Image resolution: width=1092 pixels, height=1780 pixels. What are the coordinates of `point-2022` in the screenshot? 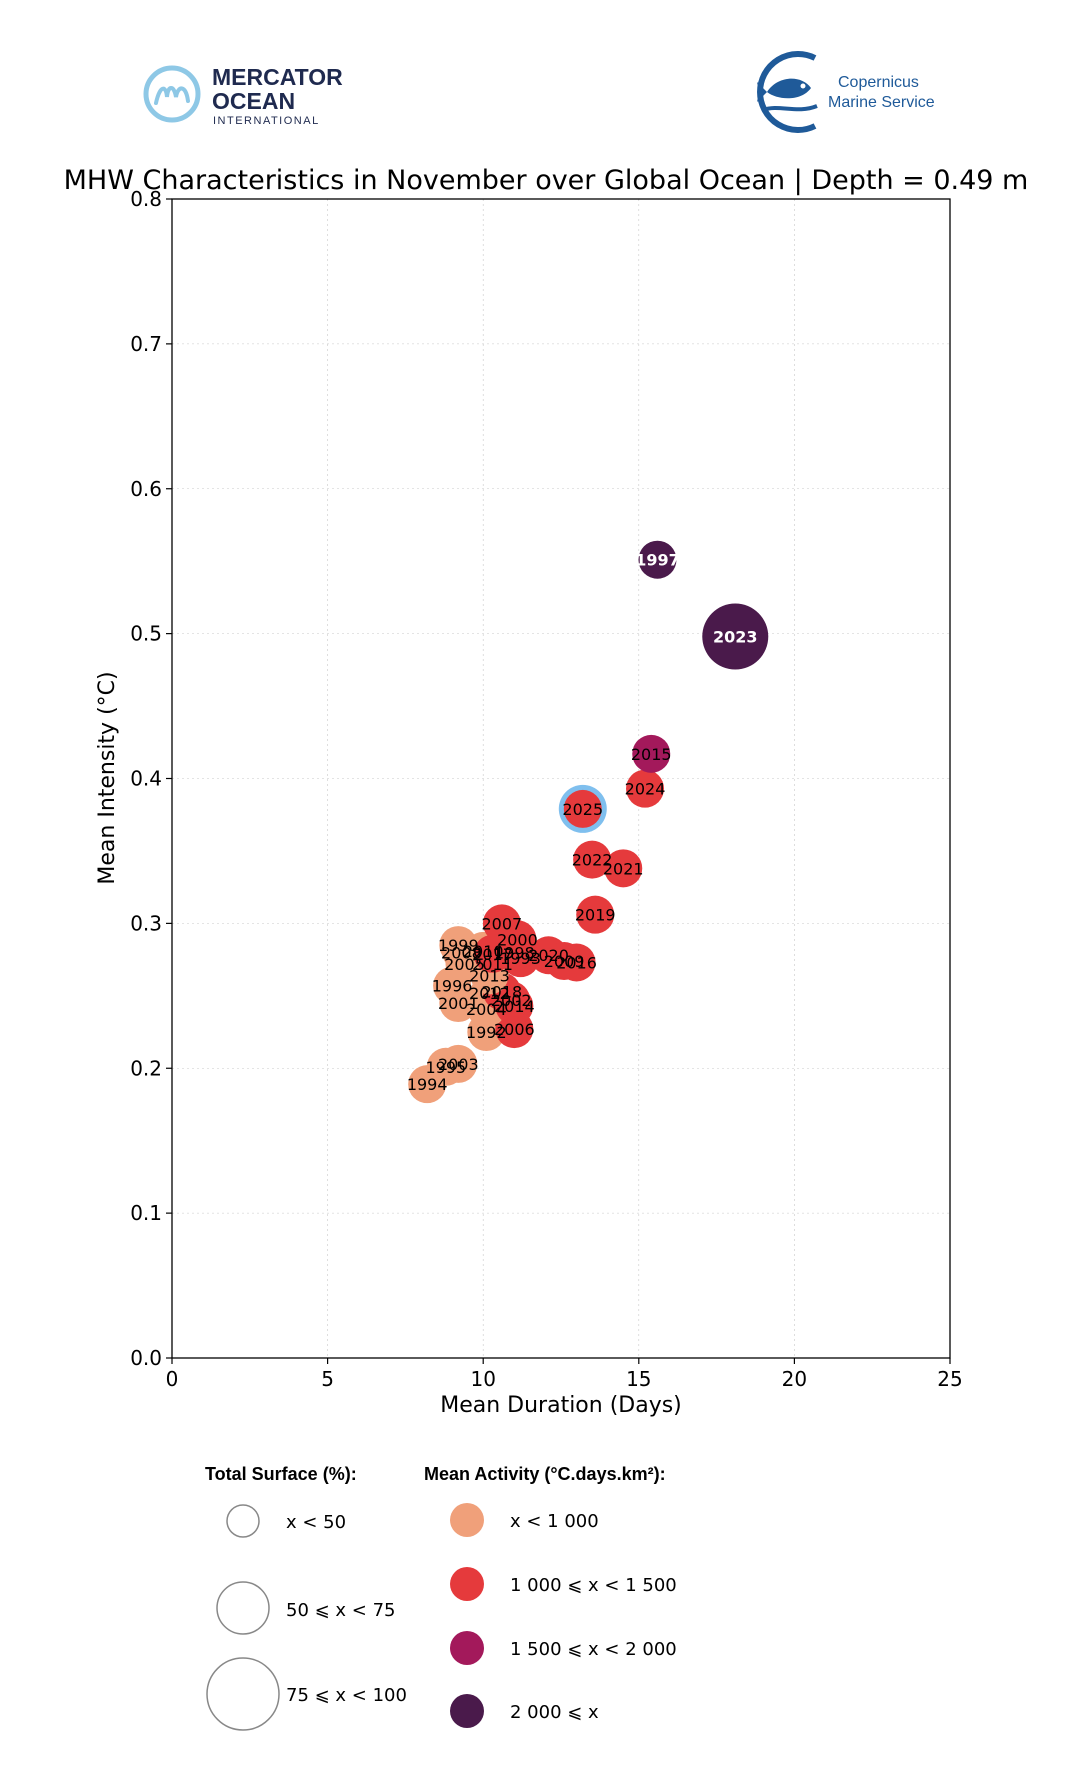 It's located at (592, 859).